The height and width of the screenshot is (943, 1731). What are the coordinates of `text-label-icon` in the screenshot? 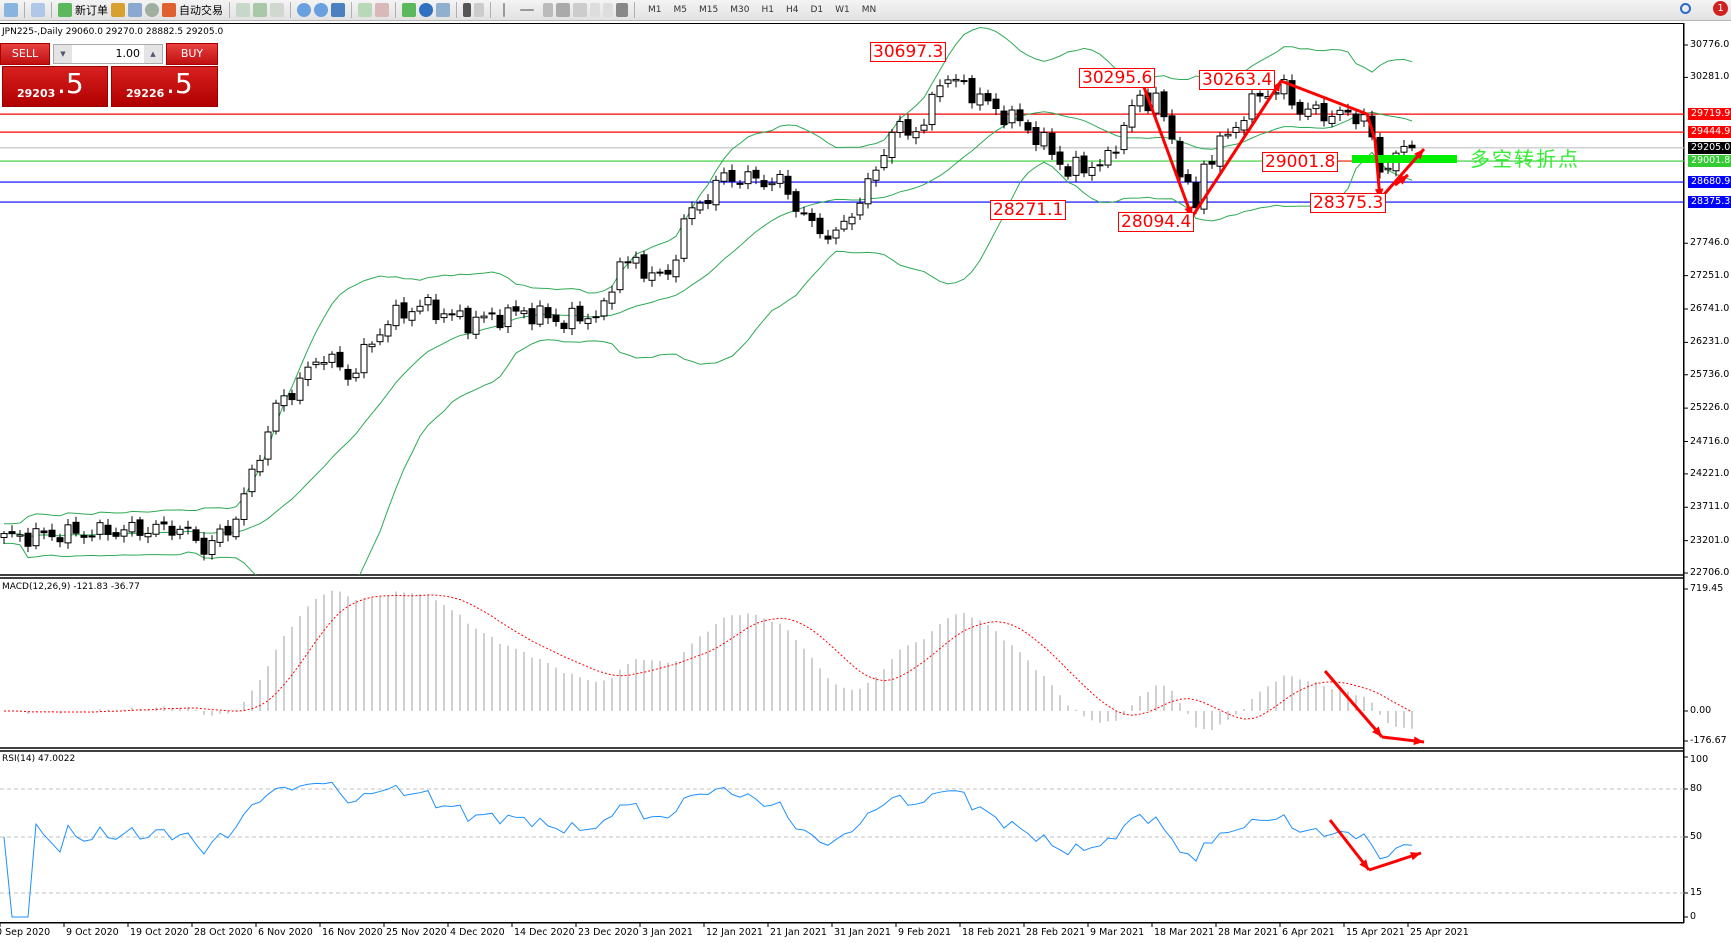 It's located at (608, 10).